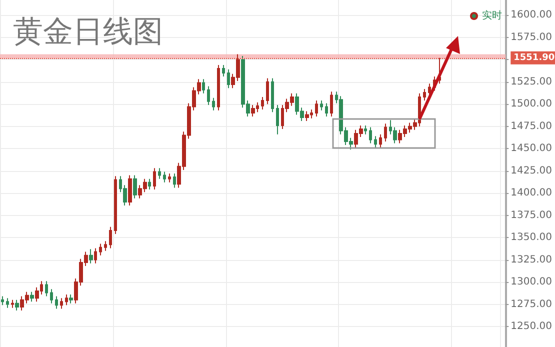 The height and width of the screenshot is (347, 555). Describe the element at coordinates (531, 326) in the screenshot. I see `y-tick-label: 1250.00` at that location.